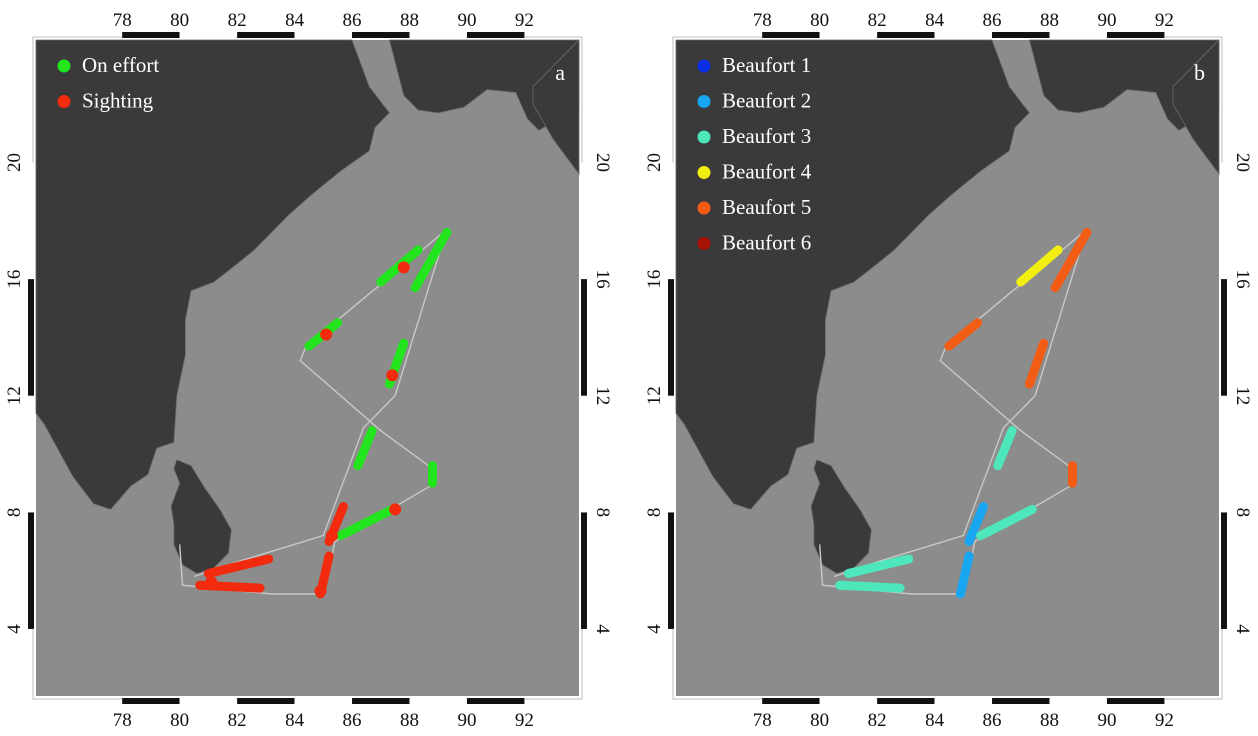  Describe the element at coordinates (314, 411) in the screenshot. I see `ship-track-line` at that location.